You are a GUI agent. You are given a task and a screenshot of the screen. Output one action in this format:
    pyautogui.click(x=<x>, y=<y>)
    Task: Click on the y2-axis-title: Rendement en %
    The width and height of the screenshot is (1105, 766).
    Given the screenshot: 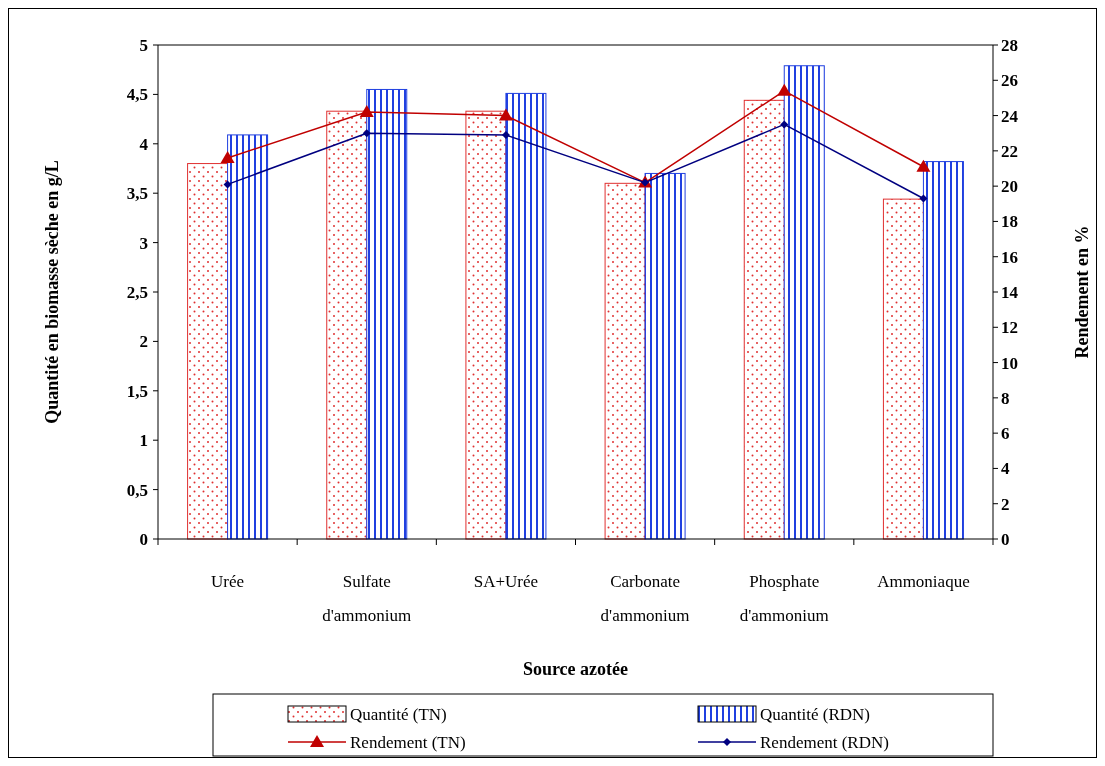 What is the action you would take?
    pyautogui.click(x=1081, y=292)
    